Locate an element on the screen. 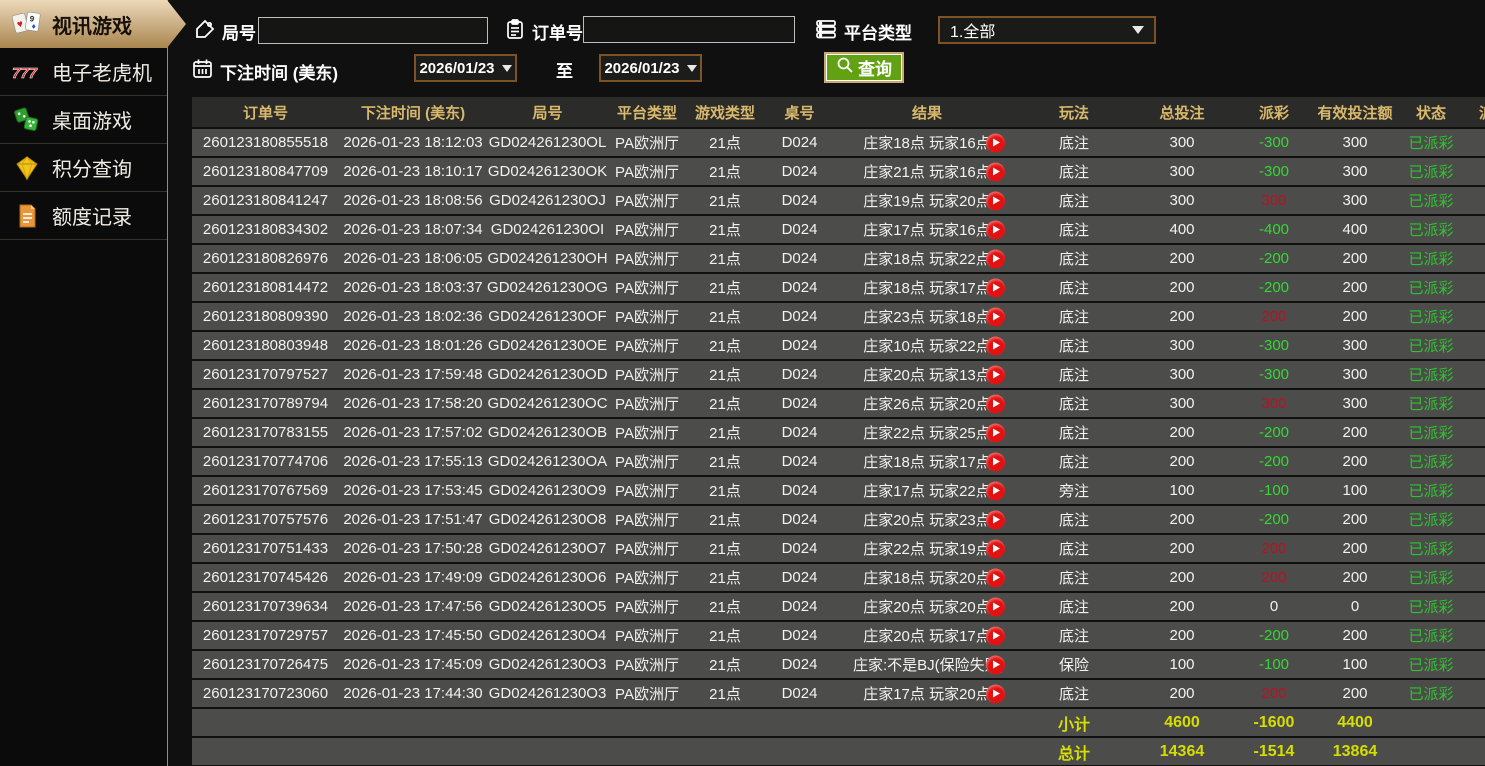  cell-bet-time: 2026-01-23 17:47:56 is located at coordinates (413, 606).